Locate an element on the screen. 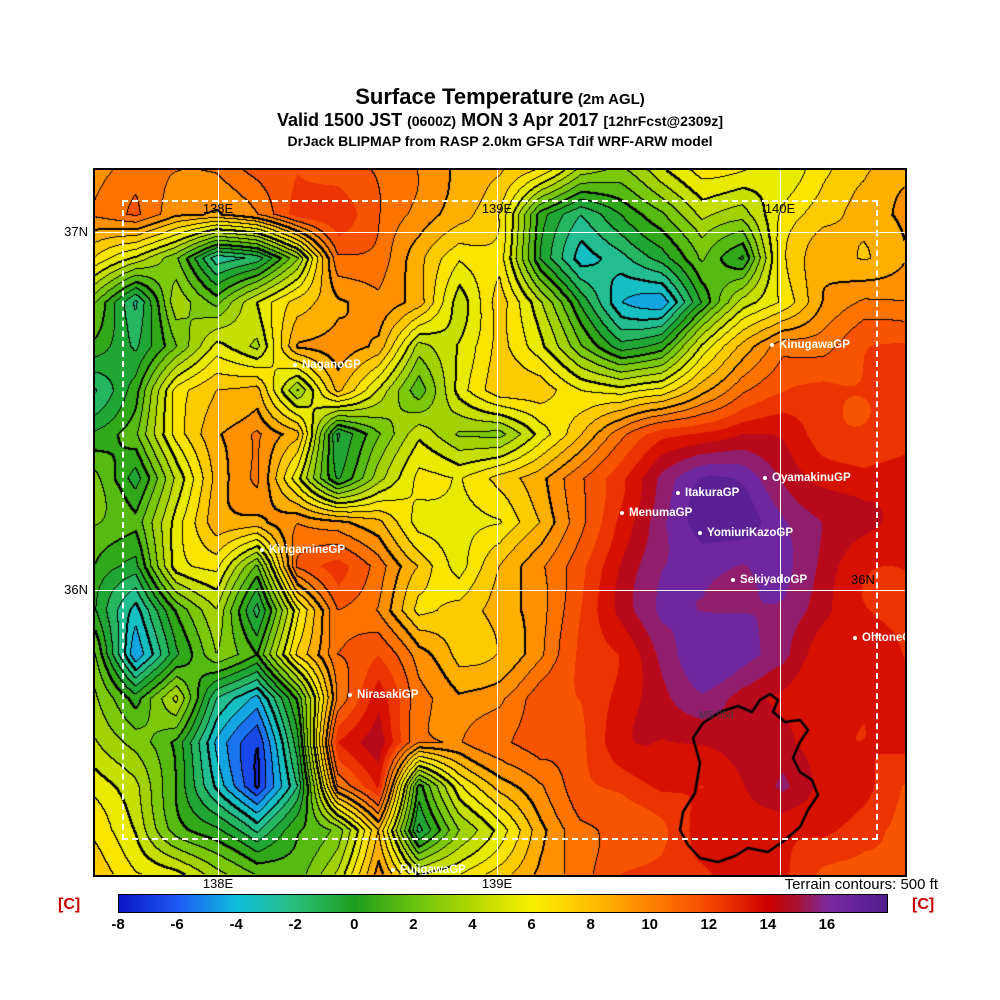 The image size is (1000, 1000). colorbar-tick-16: 16 is located at coordinates (827, 924).